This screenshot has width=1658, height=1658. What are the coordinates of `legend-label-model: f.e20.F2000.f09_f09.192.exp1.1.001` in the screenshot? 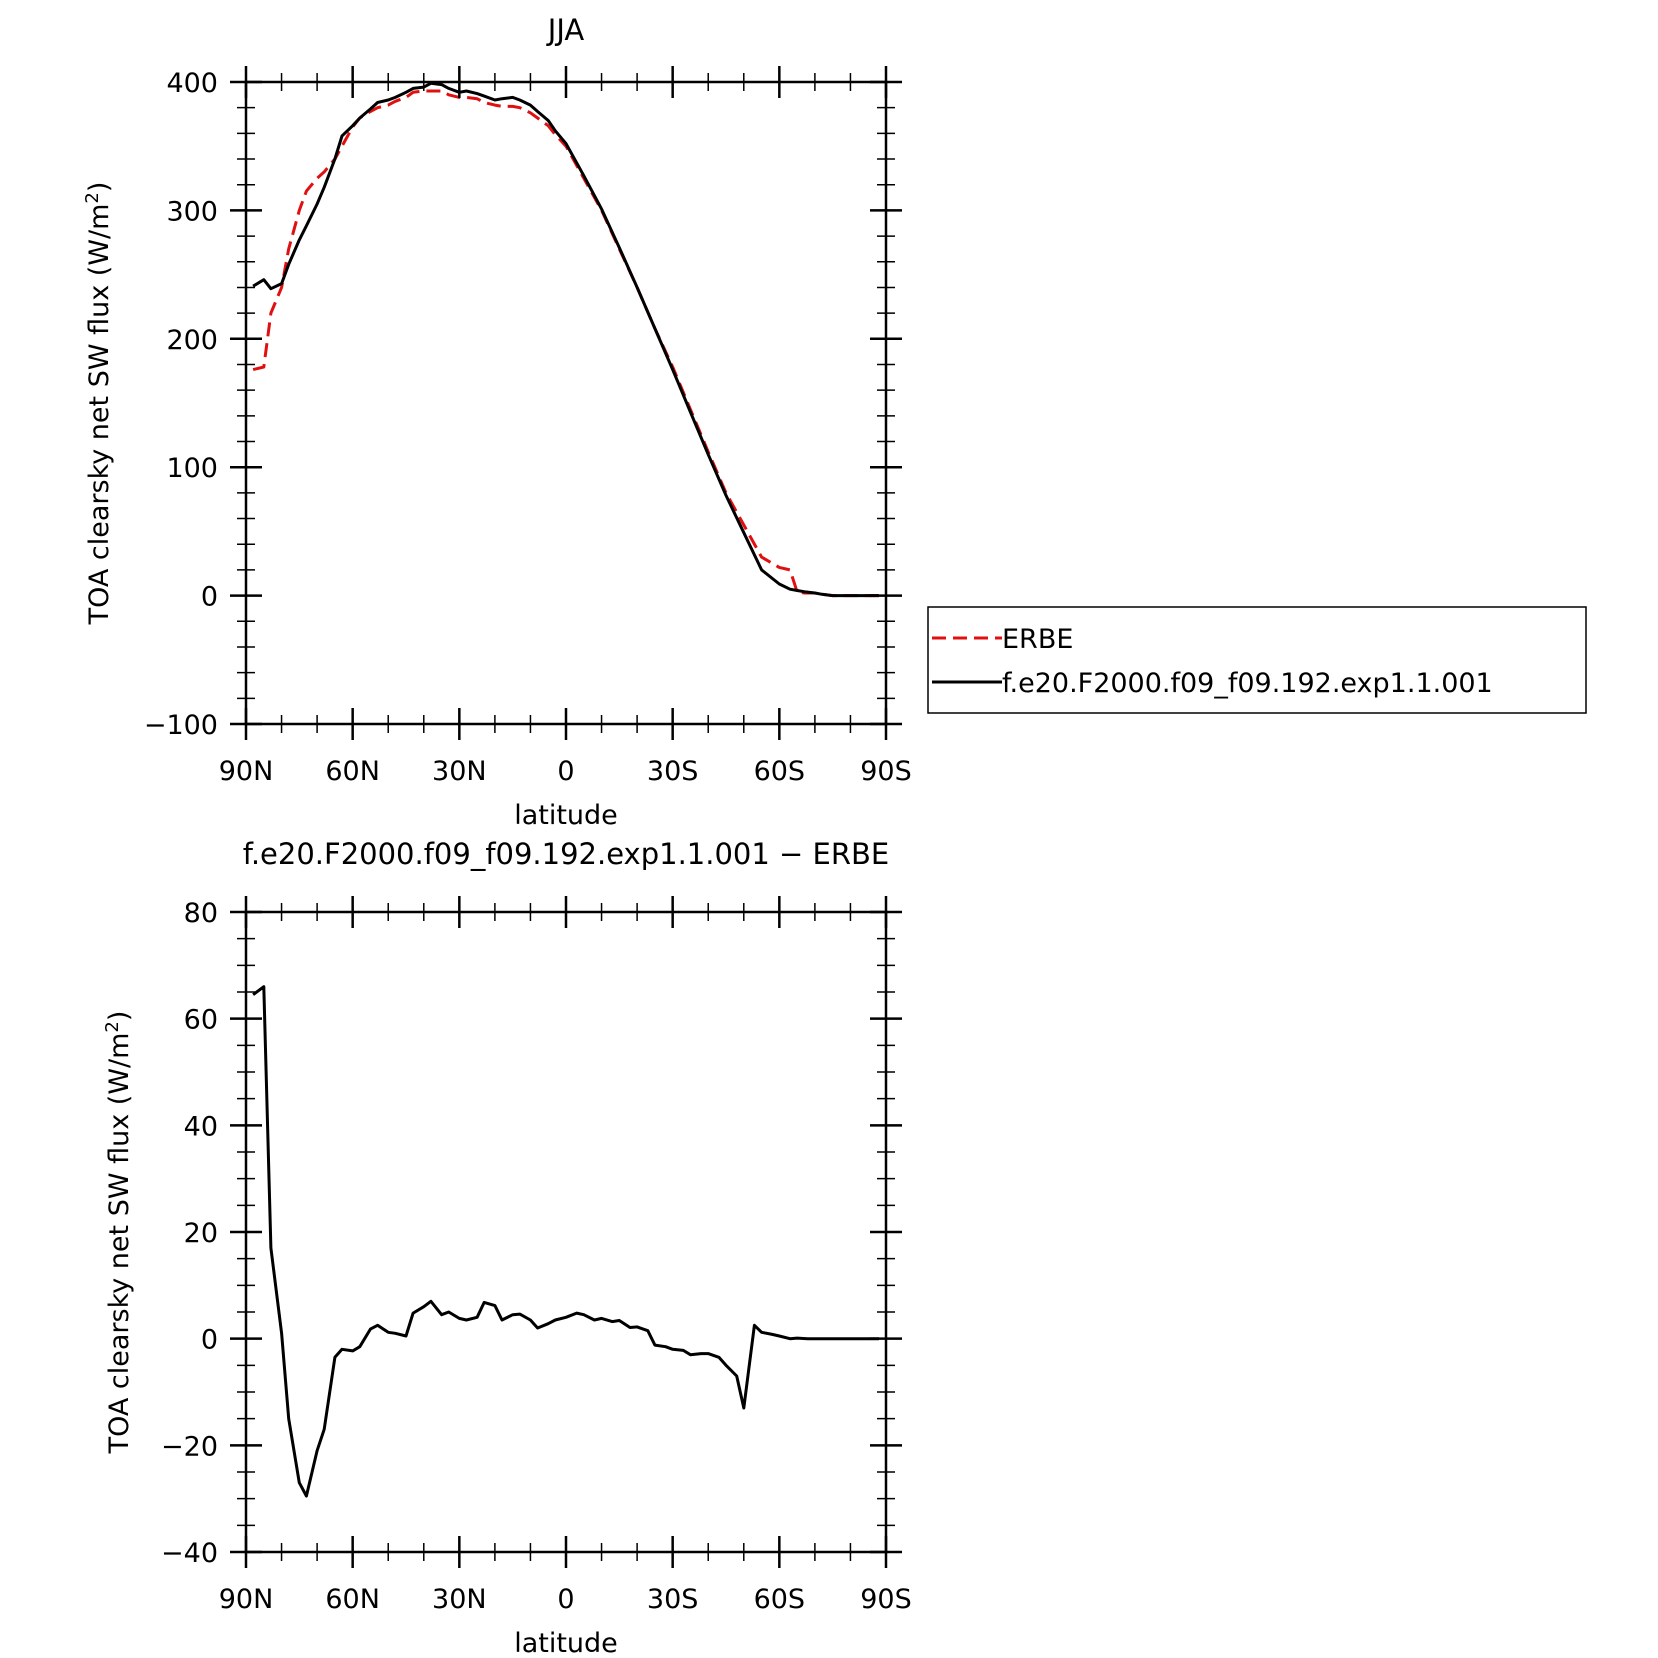 It's located at (1247, 683).